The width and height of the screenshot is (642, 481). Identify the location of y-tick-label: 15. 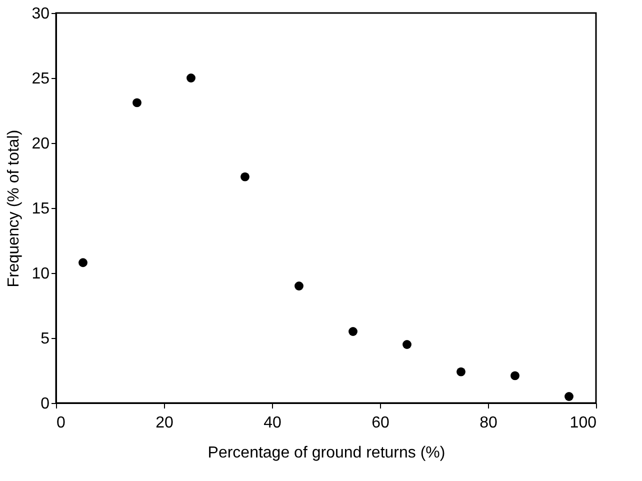
(41, 209).